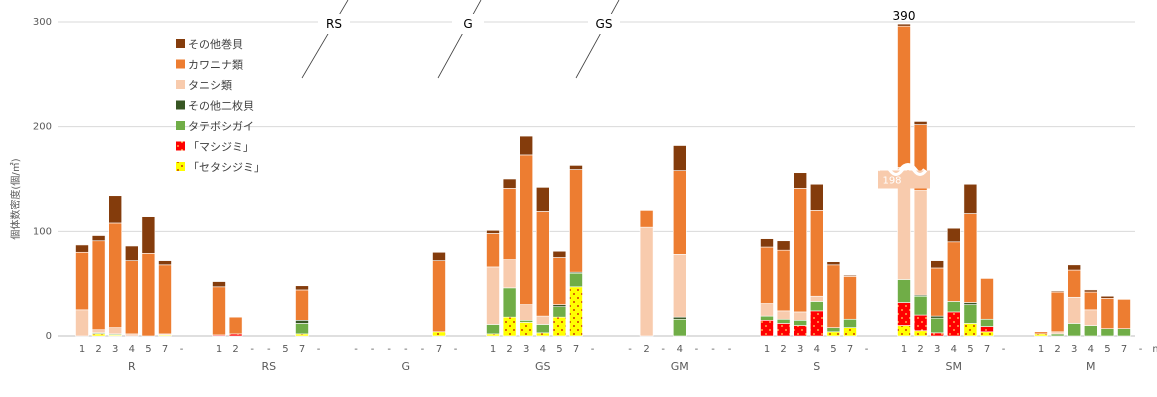  Describe the element at coordinates (215, 65) in the screenshot. I see `legend-label: カワニナ類` at that location.